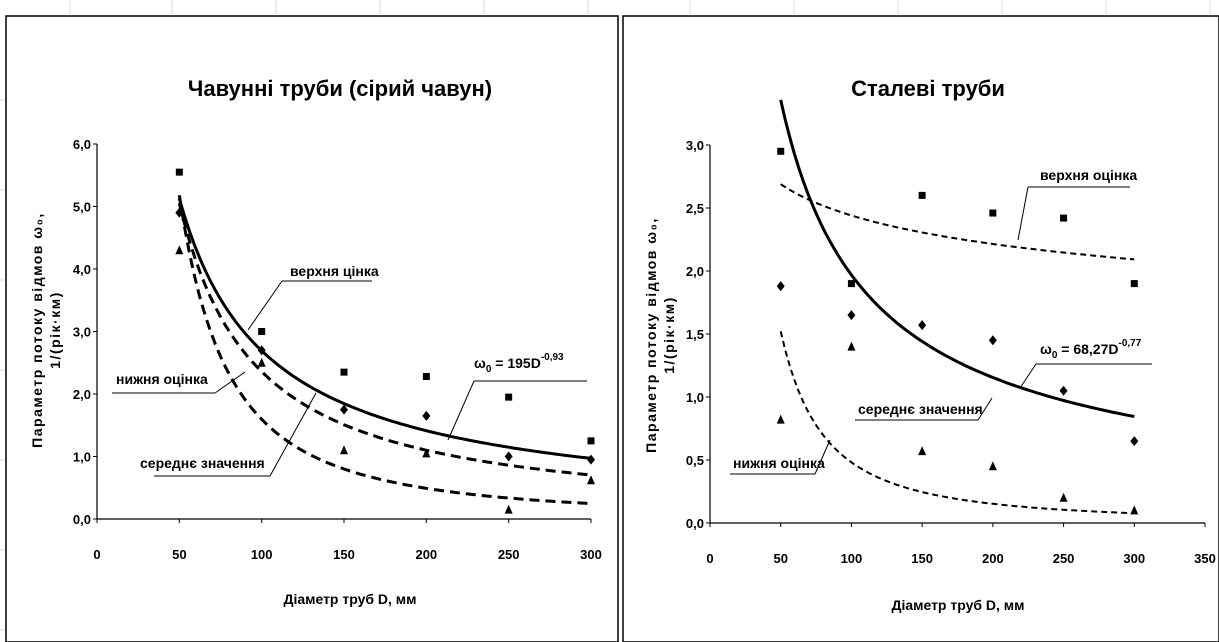 The width and height of the screenshot is (1219, 642). I want to click on y-tick-label: 5,0, so click(82, 207).